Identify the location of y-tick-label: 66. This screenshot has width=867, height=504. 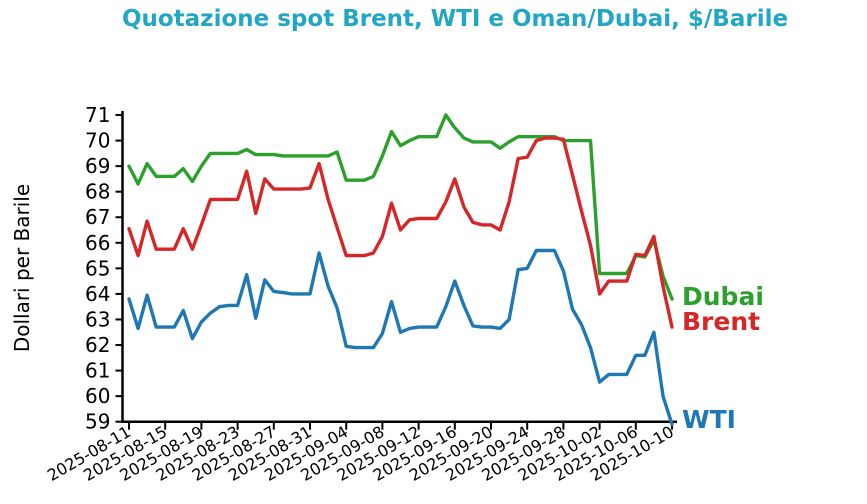
(97, 243).